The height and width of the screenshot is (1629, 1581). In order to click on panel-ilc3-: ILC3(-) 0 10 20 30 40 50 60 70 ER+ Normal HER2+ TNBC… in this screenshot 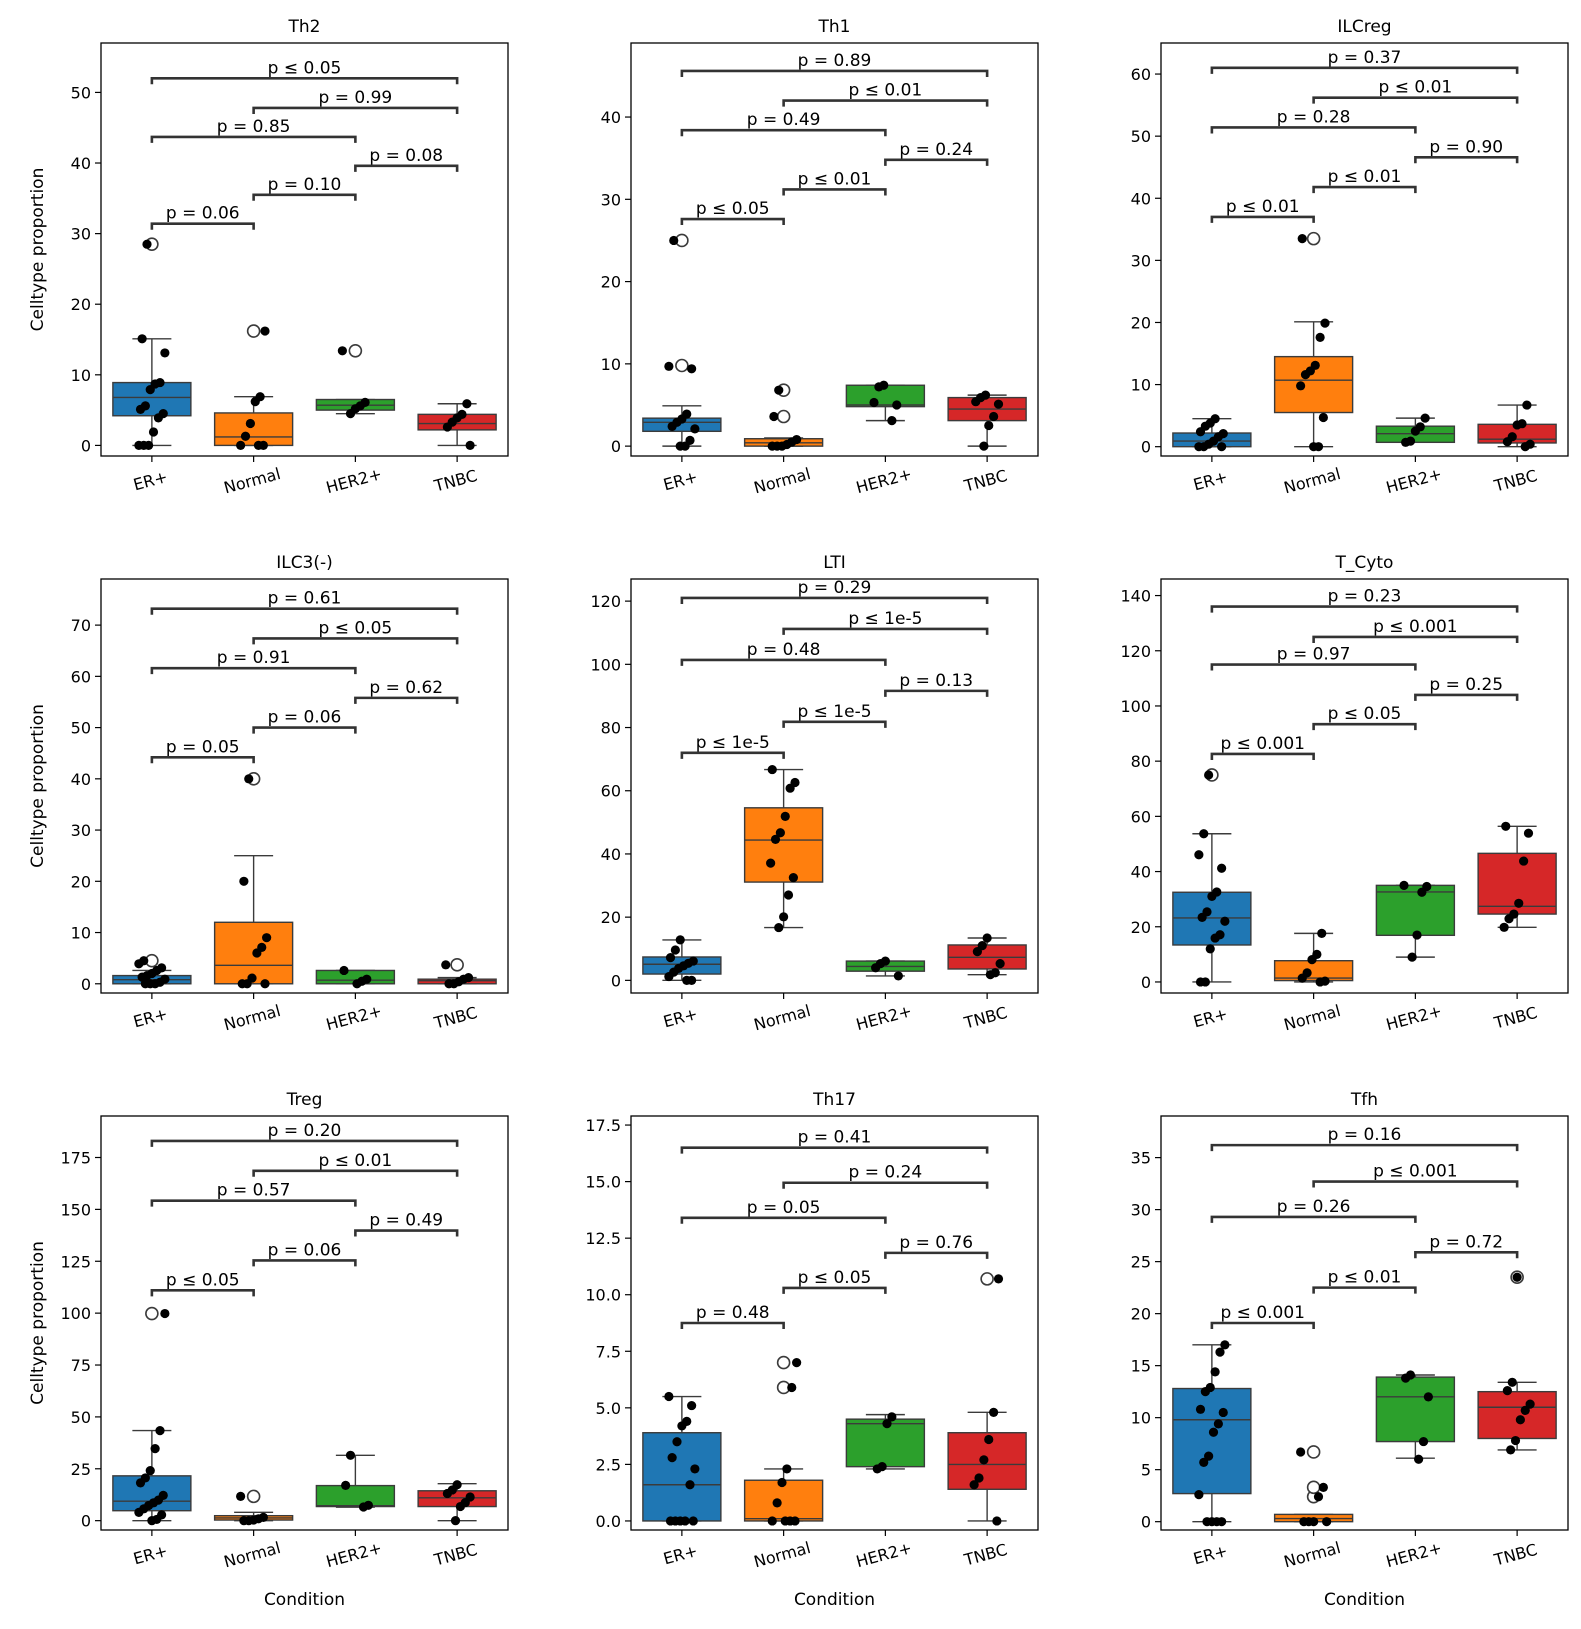, I will do `click(268, 793)`.